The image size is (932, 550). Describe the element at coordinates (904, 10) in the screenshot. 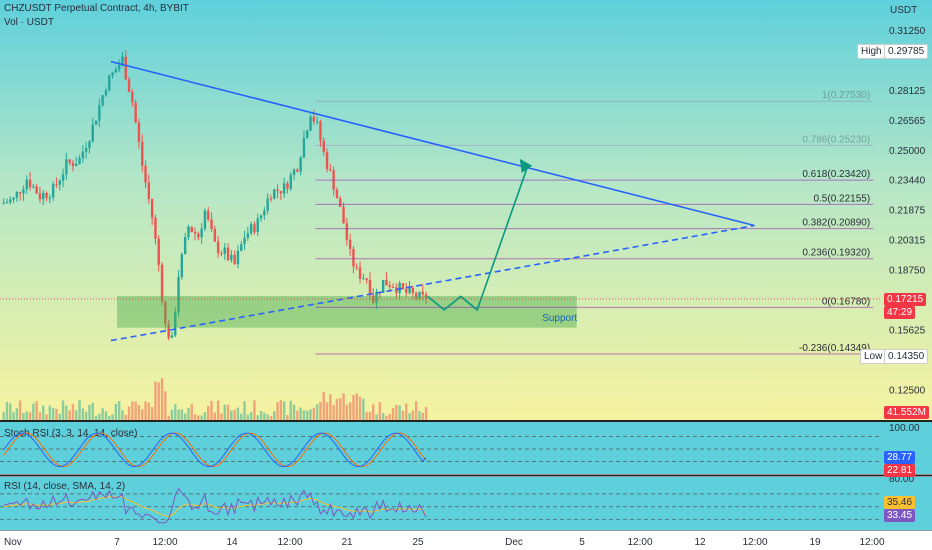

I see `currency-label: USDT` at that location.